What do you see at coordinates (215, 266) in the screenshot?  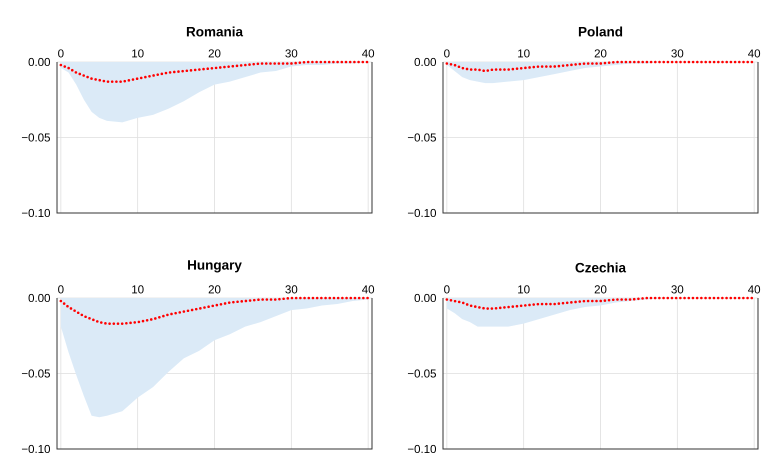 I see `chart-title: Hungary` at bounding box center [215, 266].